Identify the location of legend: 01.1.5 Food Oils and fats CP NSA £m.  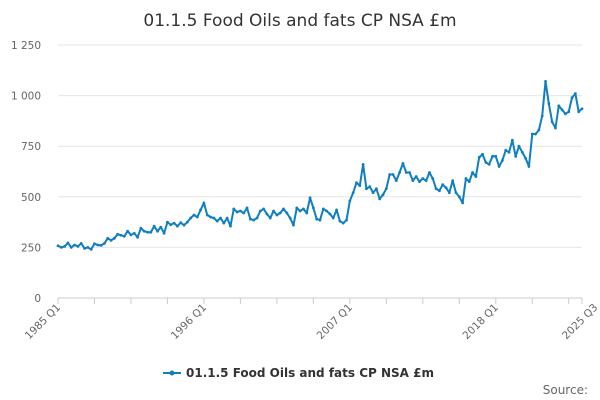
(298, 373).